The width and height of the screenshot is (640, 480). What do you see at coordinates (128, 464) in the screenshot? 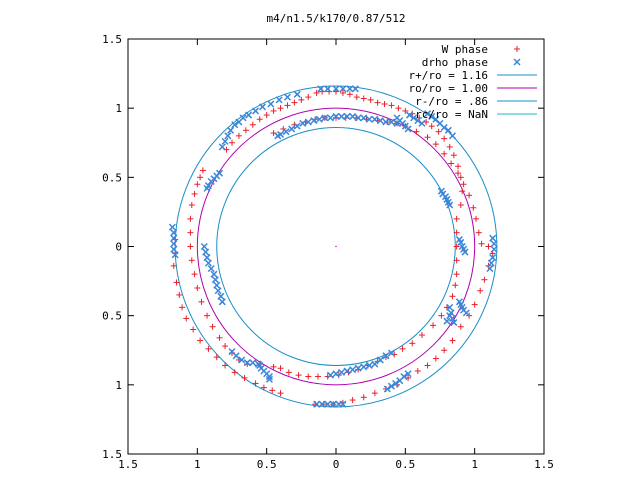
I see `x-tick-label: 1.5` at bounding box center [128, 464].